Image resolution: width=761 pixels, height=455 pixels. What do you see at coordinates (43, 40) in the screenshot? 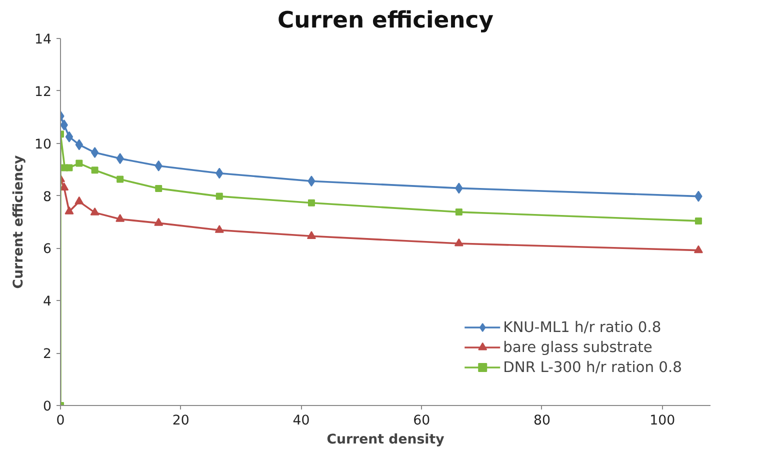
I see `y-tick-label: 14` at bounding box center [43, 40].